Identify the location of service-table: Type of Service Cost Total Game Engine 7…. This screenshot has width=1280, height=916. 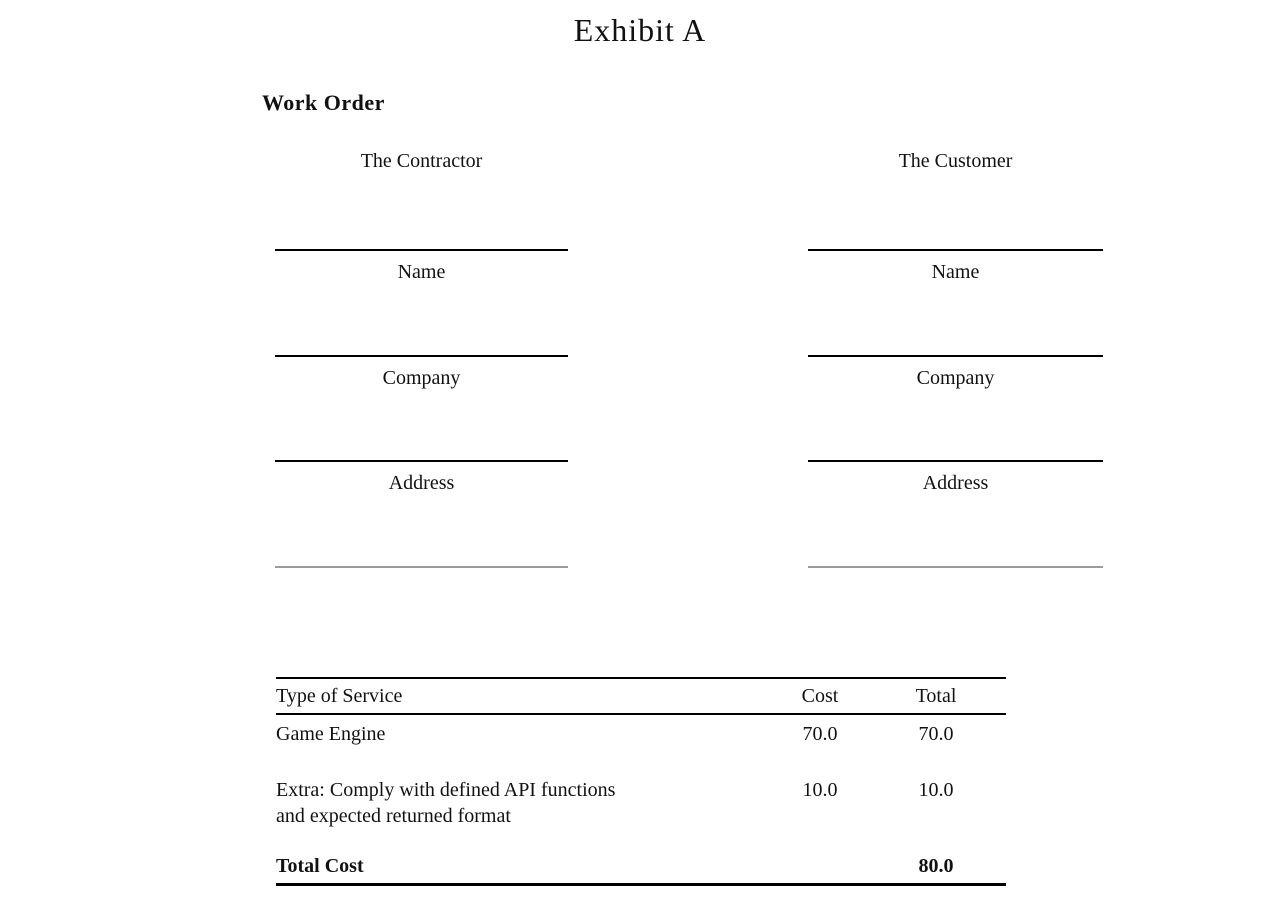
(641, 781).